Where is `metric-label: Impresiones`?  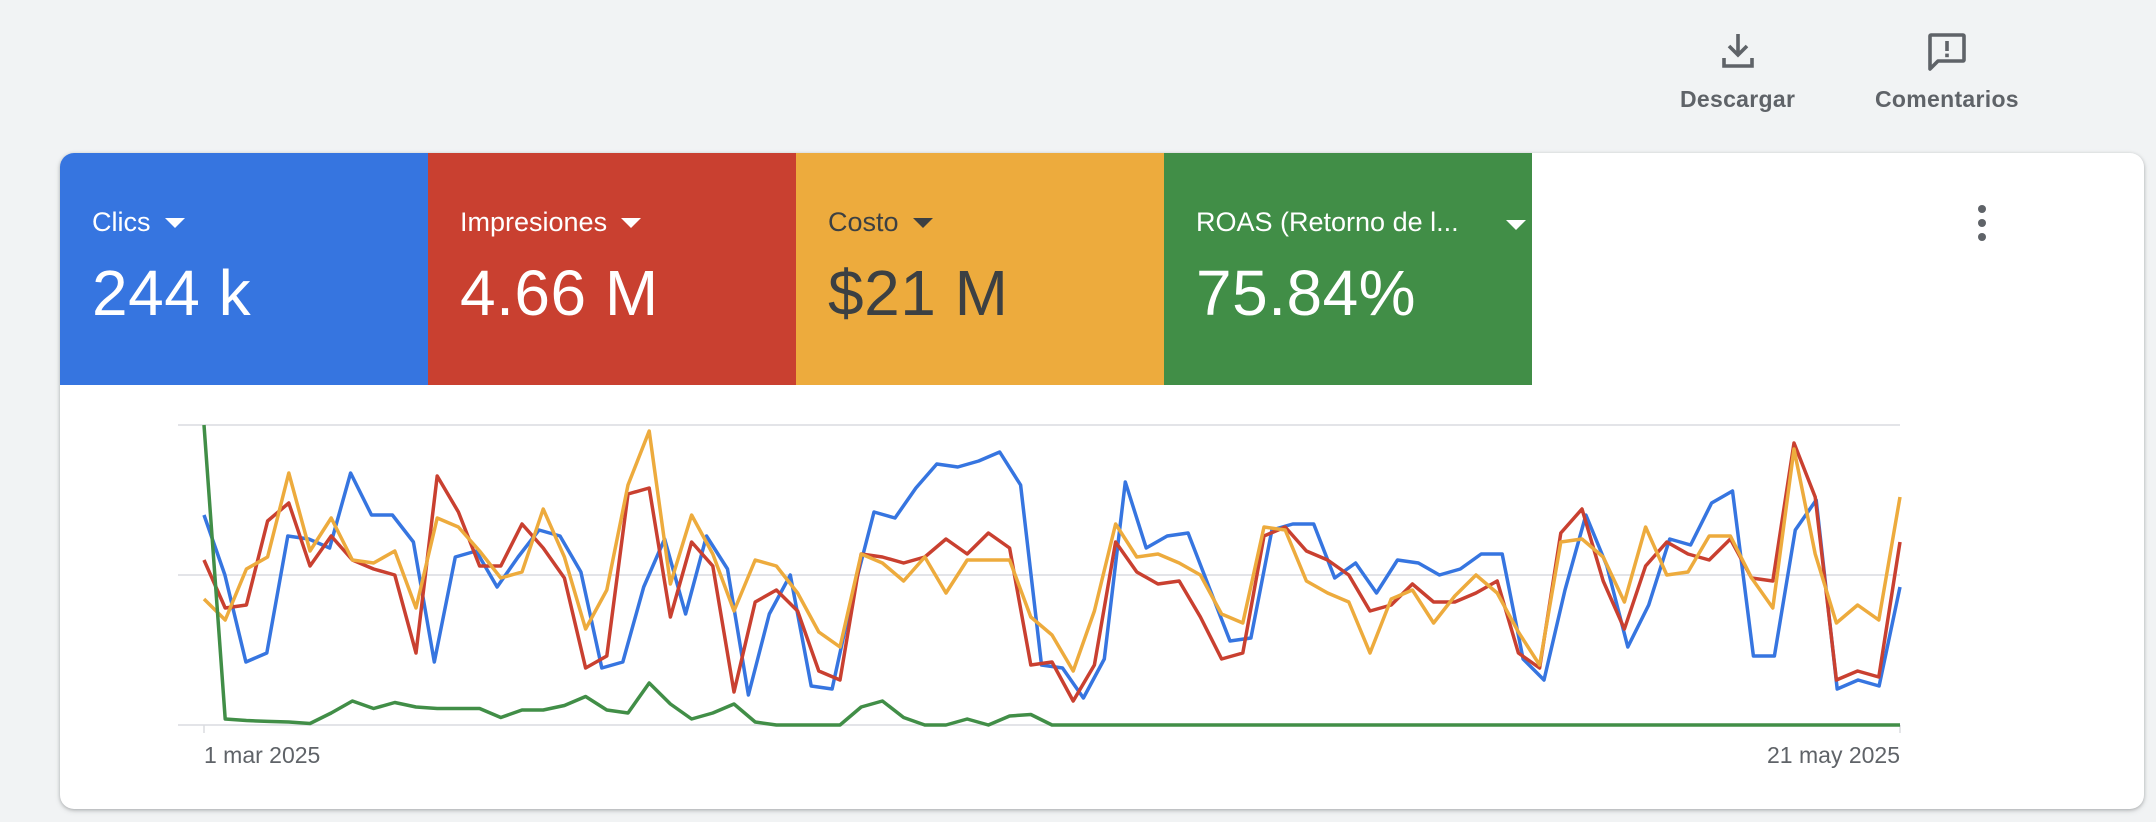
metric-label: Impresiones is located at coordinates (534, 221).